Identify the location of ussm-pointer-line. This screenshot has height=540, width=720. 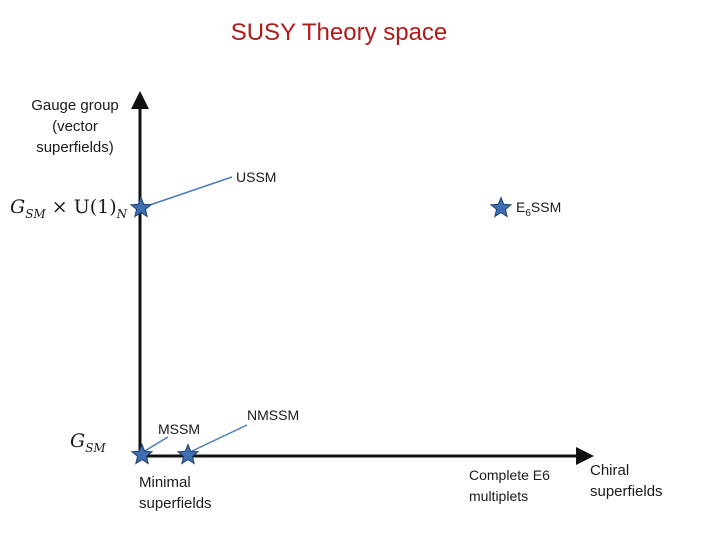
(186, 192).